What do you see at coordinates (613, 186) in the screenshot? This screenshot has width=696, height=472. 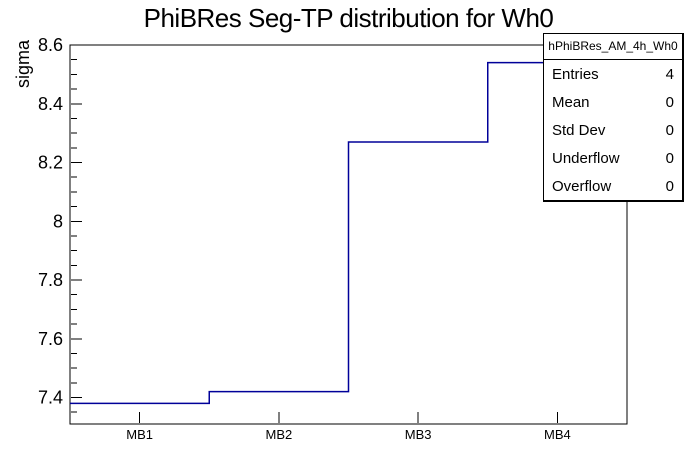 I see `stats-row-overflow: Overflow 0` at bounding box center [613, 186].